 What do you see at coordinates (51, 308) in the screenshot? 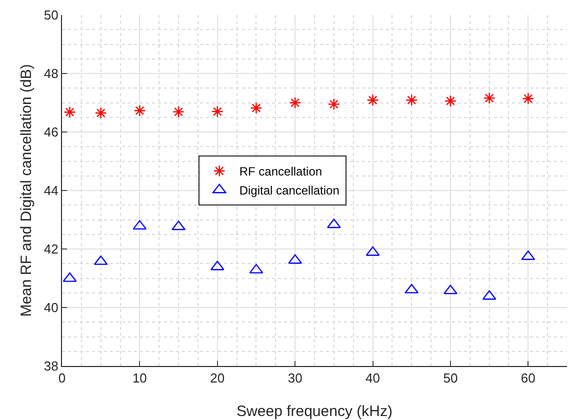
I see `y-tick-label: 40` at bounding box center [51, 308].